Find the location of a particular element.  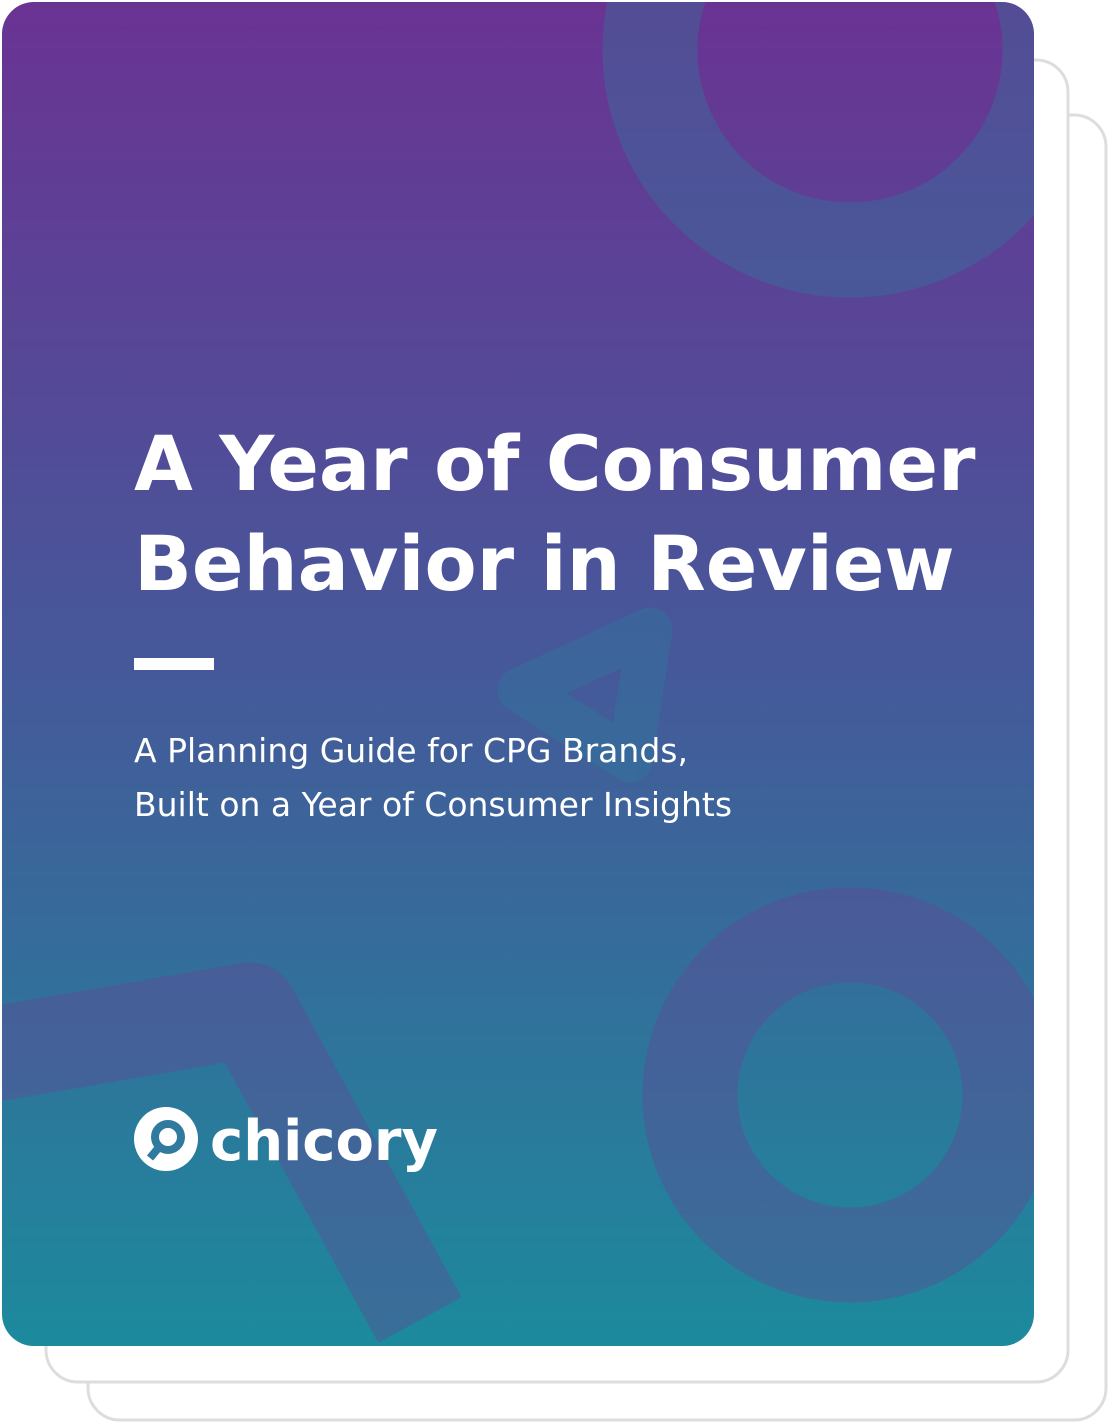

logo: chicory is located at coordinates (286, 1140).